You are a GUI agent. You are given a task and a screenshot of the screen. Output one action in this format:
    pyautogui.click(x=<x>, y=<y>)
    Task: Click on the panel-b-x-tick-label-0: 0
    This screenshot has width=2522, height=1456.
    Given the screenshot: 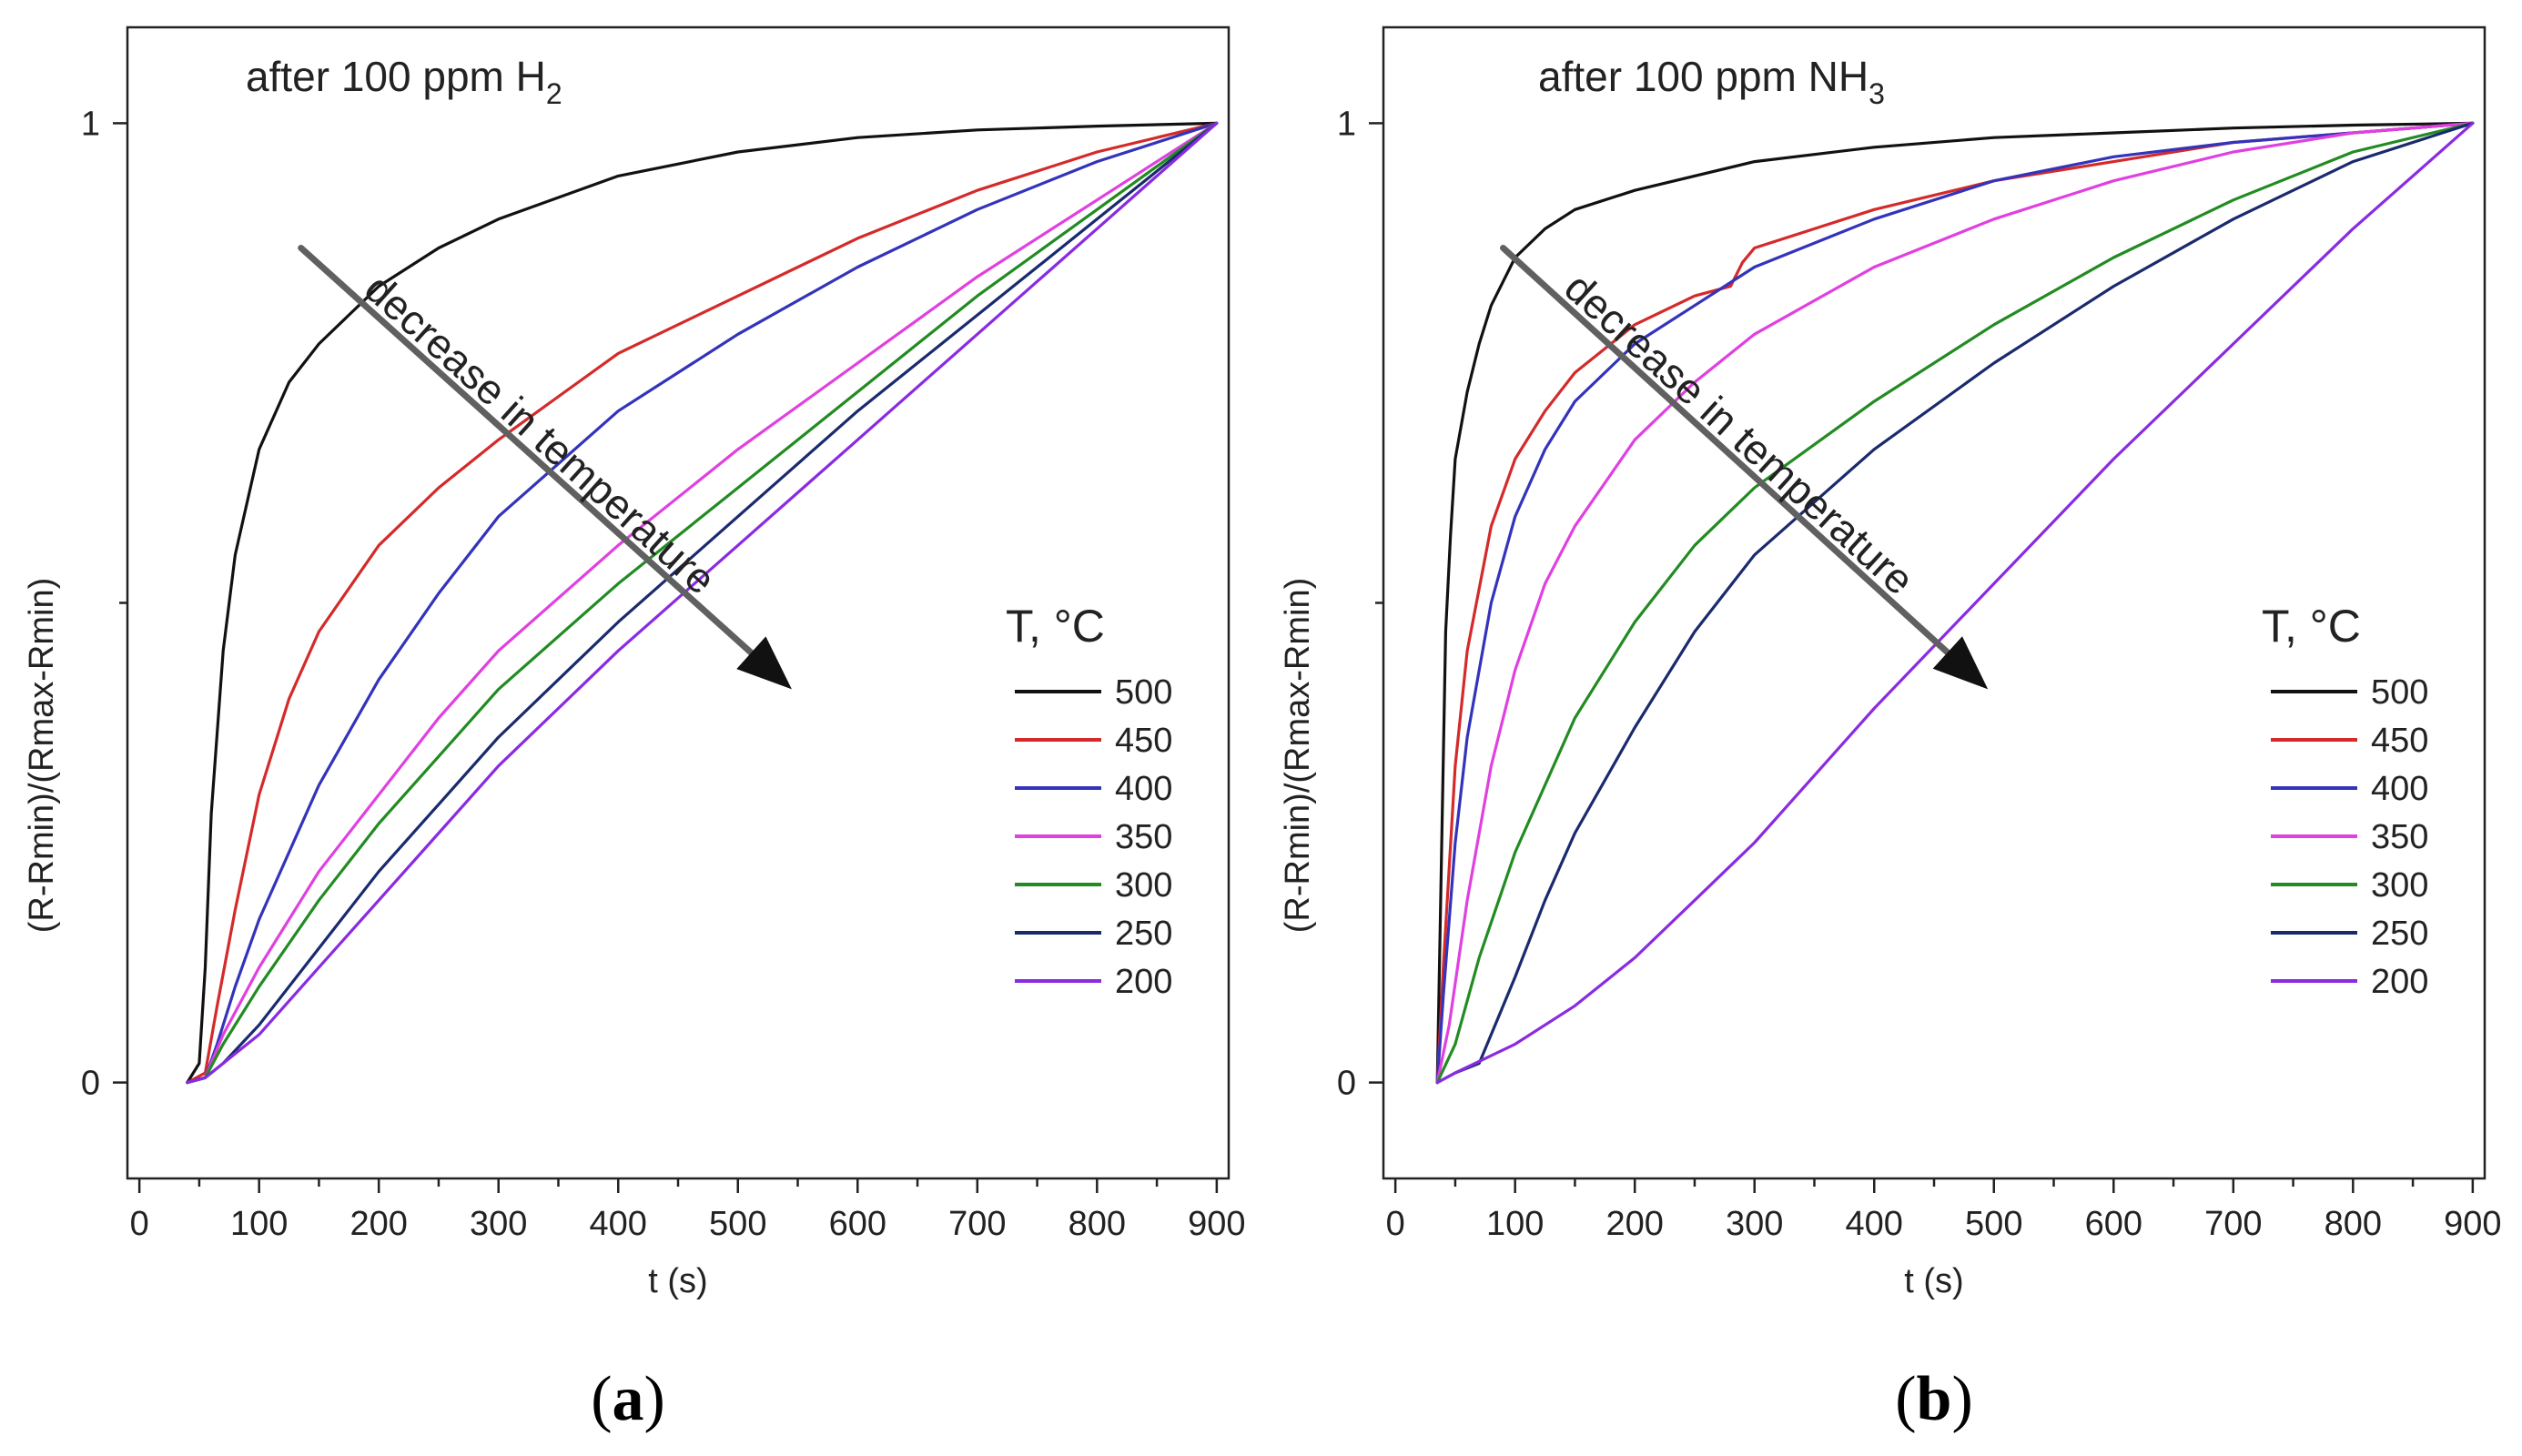 What is the action you would take?
    pyautogui.click(x=1396, y=1224)
    